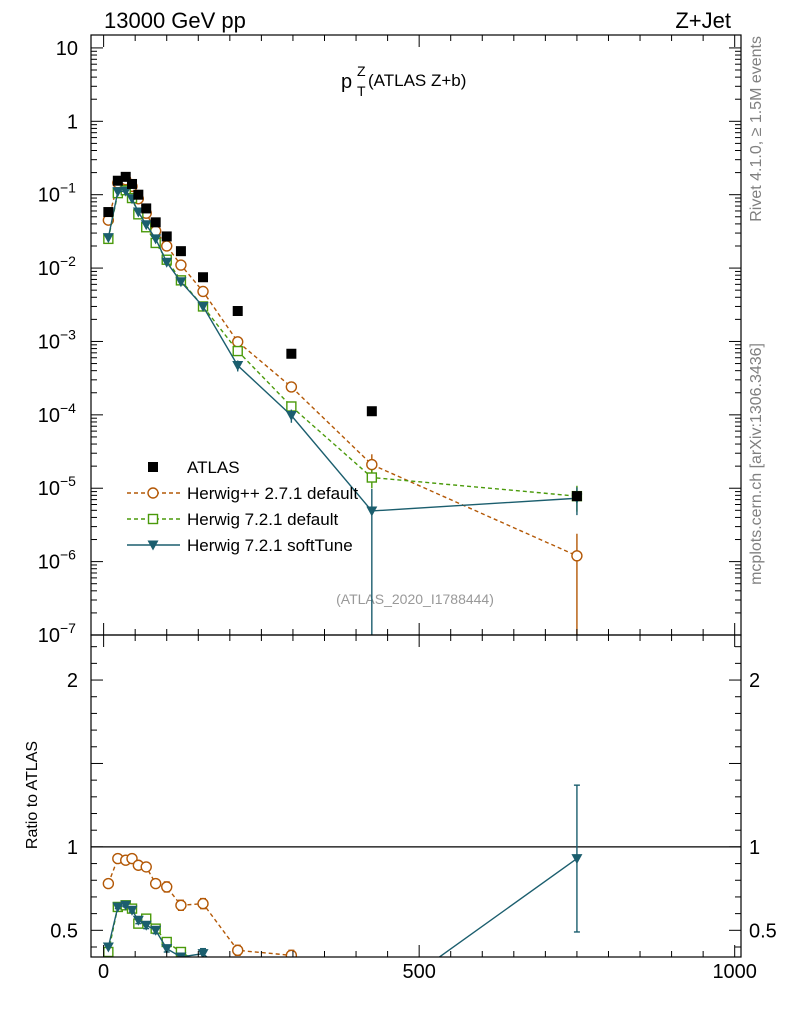 The height and width of the screenshot is (1024, 786). What do you see at coordinates (103, 972) in the screenshot?
I see `x-tick-label: 0` at bounding box center [103, 972].